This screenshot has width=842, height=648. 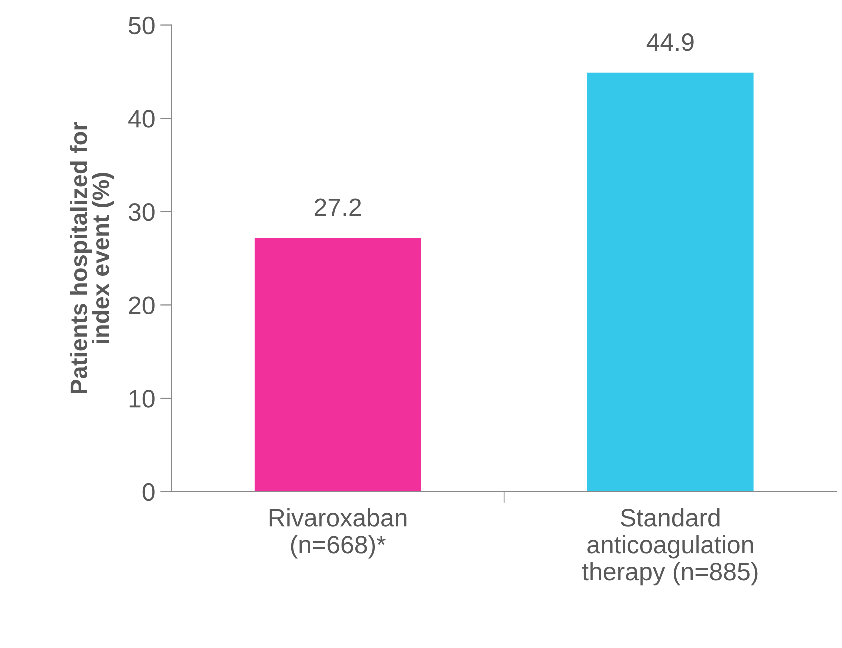 I want to click on y-tick-label: 20, so click(x=142, y=305).